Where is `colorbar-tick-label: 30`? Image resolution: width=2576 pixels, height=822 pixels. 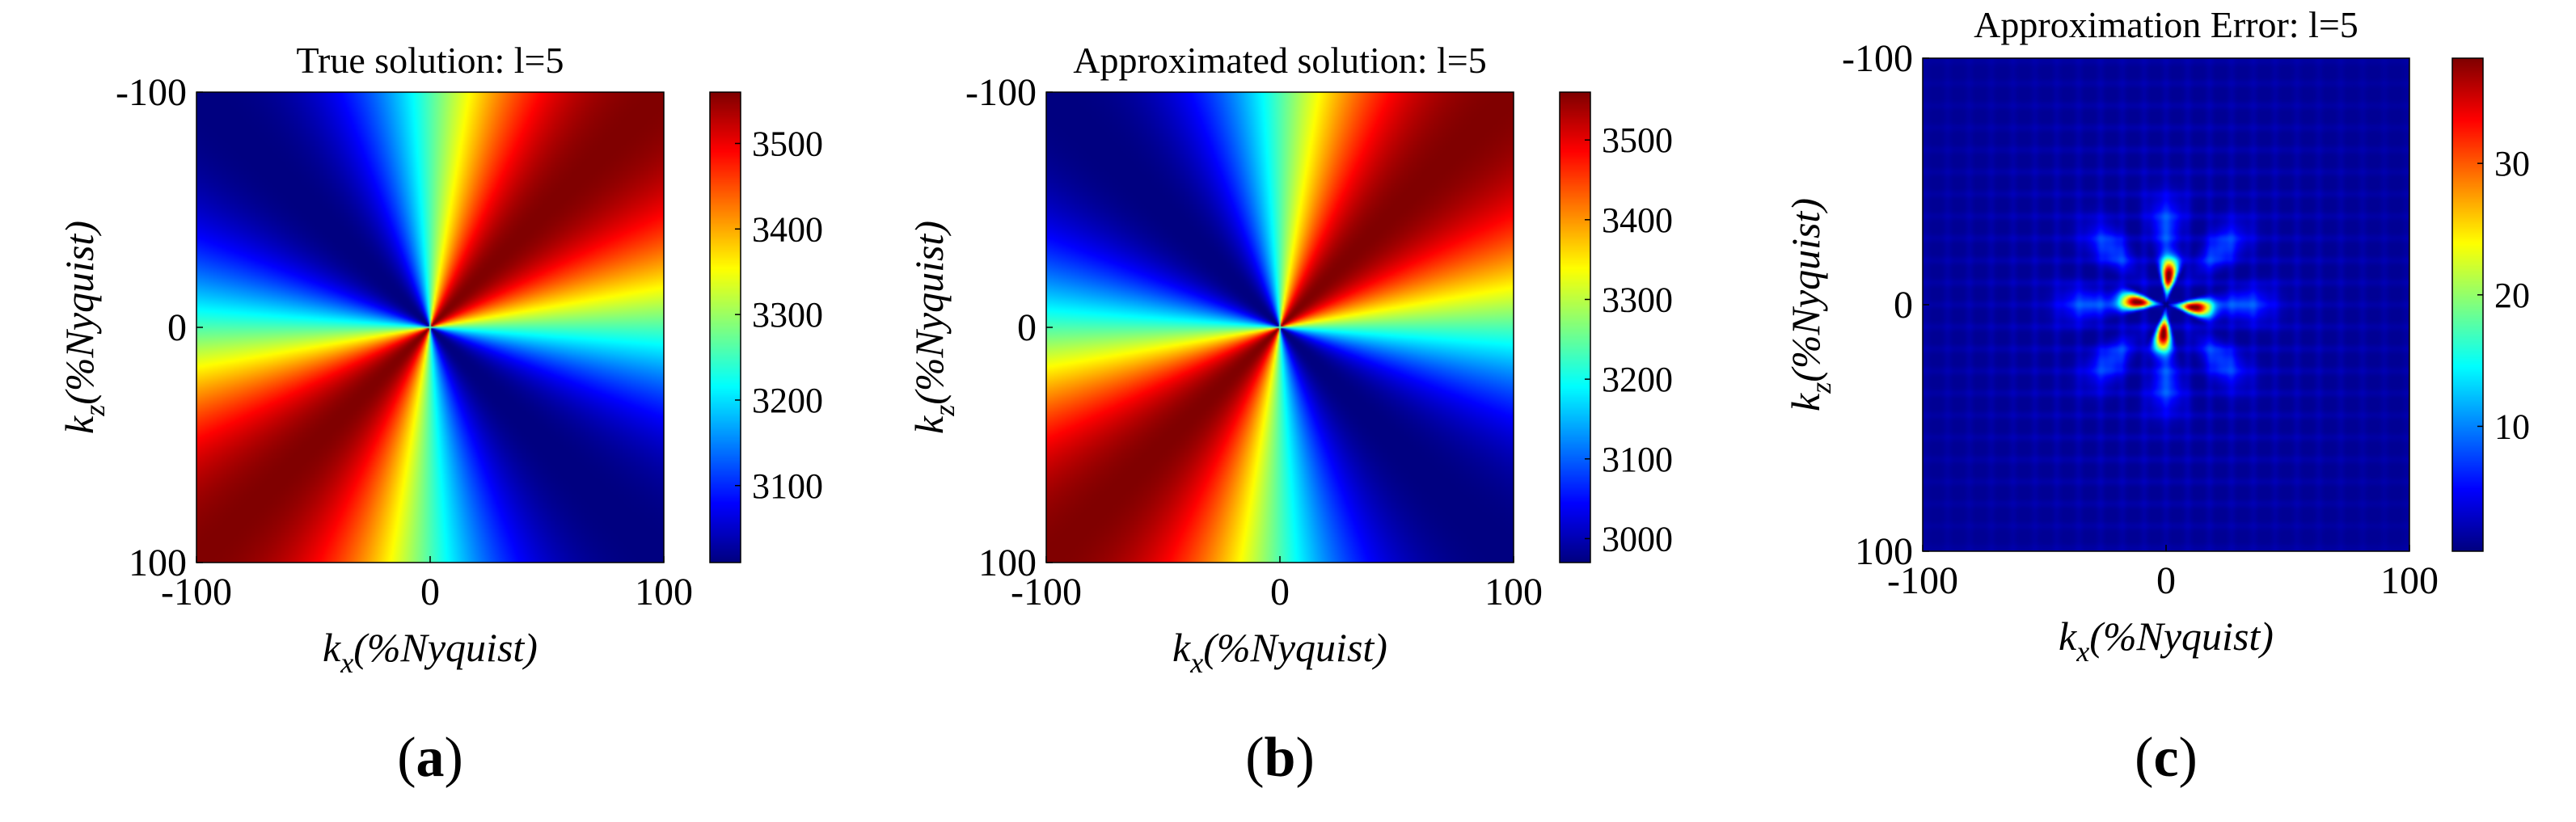
colorbar-tick-label: 30 is located at coordinates (2512, 163).